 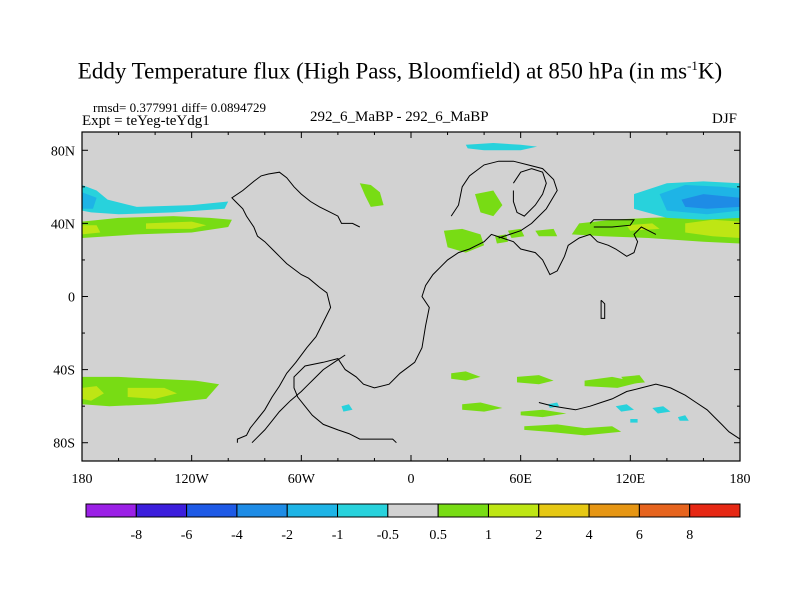 What do you see at coordinates (710, 71) in the screenshot?
I see `chart-title-tail: K)` at bounding box center [710, 71].